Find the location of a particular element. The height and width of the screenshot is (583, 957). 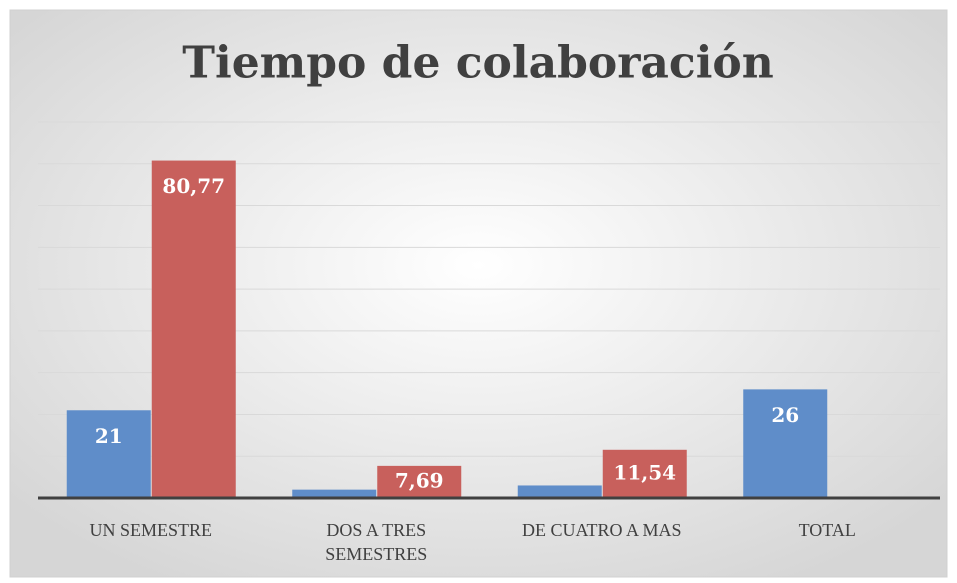

x-tick-label: TOTAL is located at coordinates (827, 530).